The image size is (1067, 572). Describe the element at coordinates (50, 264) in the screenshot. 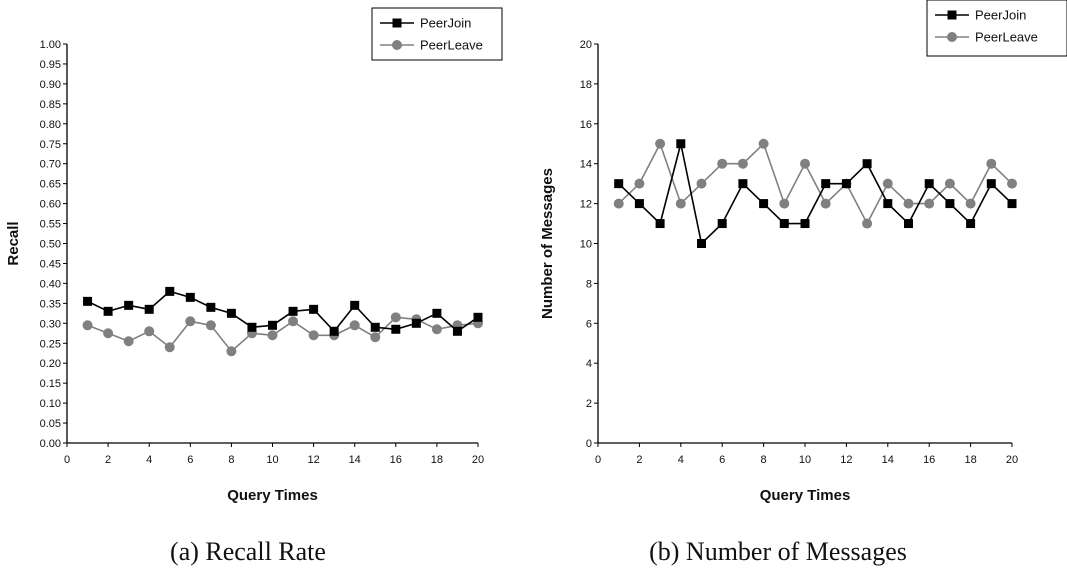

I see `y-tick-label: 0.45` at that location.